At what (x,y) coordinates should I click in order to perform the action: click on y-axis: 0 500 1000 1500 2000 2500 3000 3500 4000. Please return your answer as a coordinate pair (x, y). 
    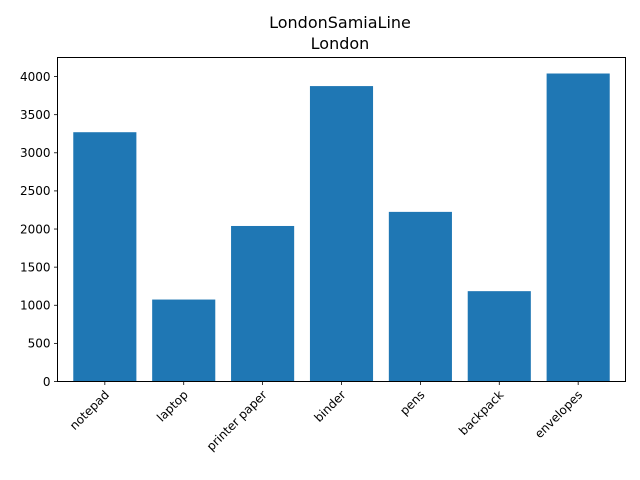
    Looking at the image, I should click on (39, 229).